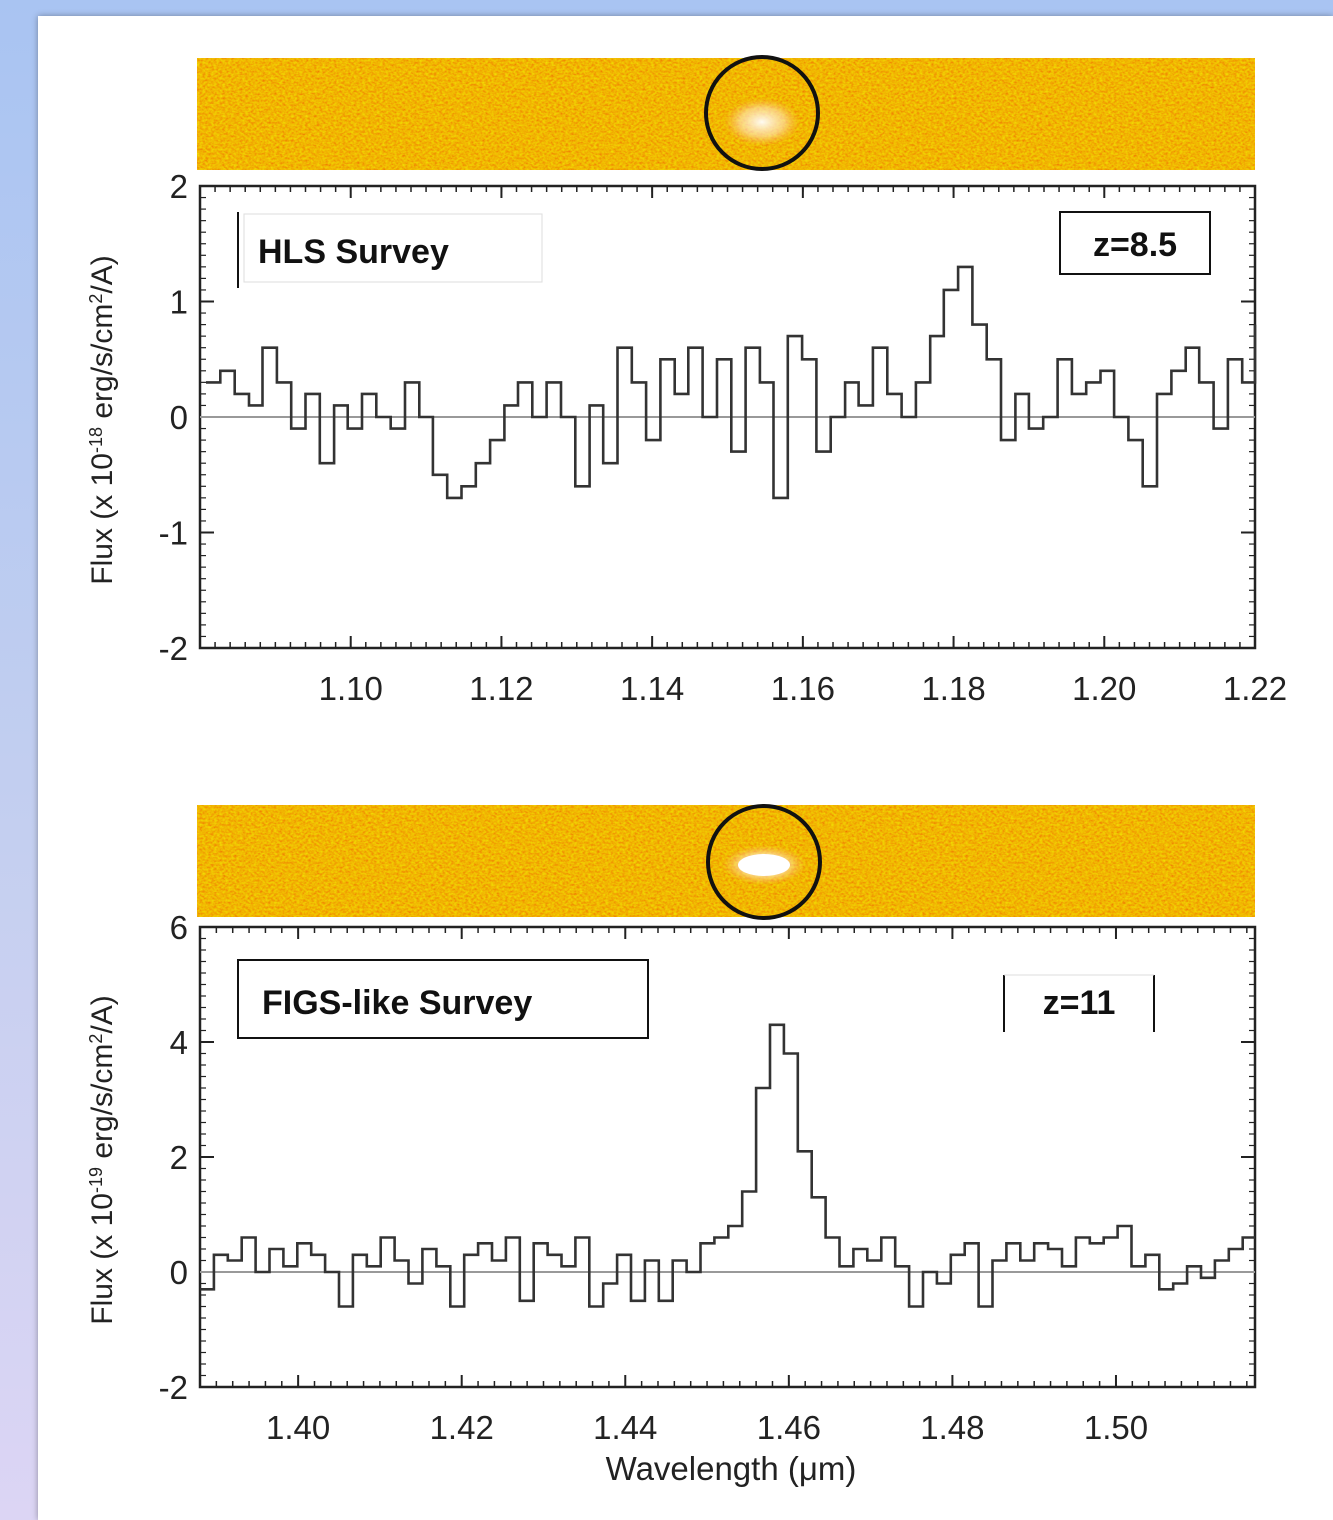 The width and height of the screenshot is (1333, 1520). I want to click on y-tick-label: 1, so click(179, 302).